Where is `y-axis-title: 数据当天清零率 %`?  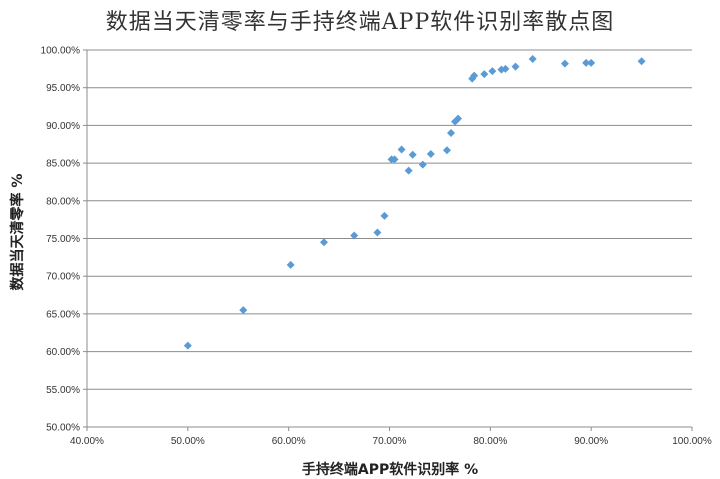
y-axis-title: 数据当天清零率 % is located at coordinates (17, 232).